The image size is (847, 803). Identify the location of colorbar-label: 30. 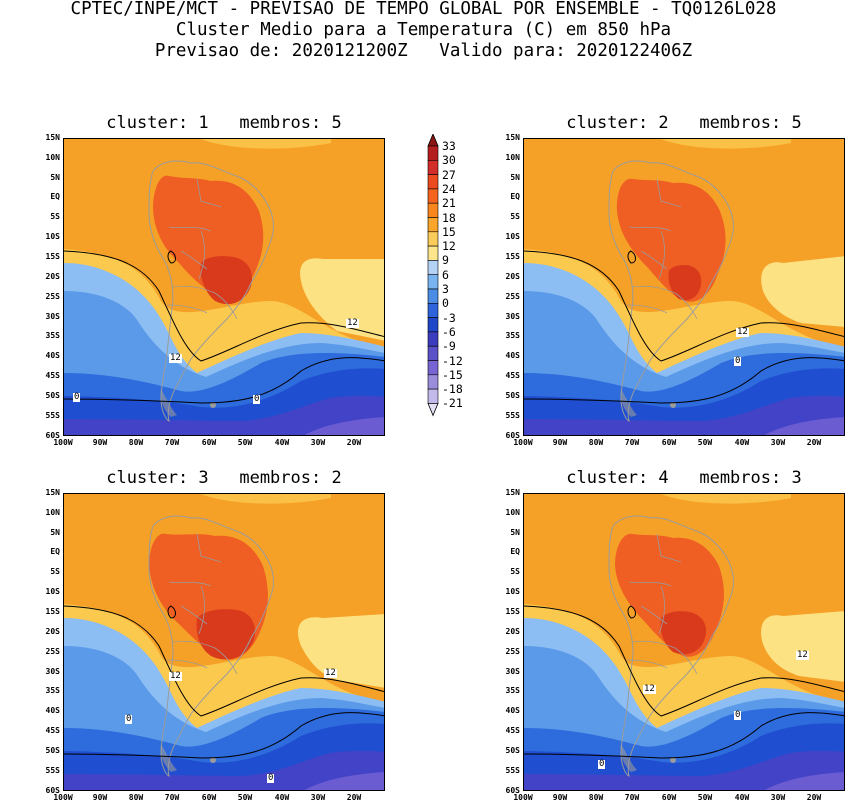
(449, 160).